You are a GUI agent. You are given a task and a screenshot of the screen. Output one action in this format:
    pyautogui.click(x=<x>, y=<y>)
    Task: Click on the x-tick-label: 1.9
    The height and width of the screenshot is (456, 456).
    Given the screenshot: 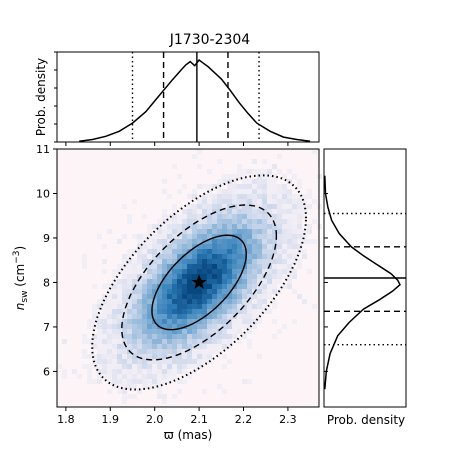 What is the action you would take?
    pyautogui.click(x=111, y=419)
    